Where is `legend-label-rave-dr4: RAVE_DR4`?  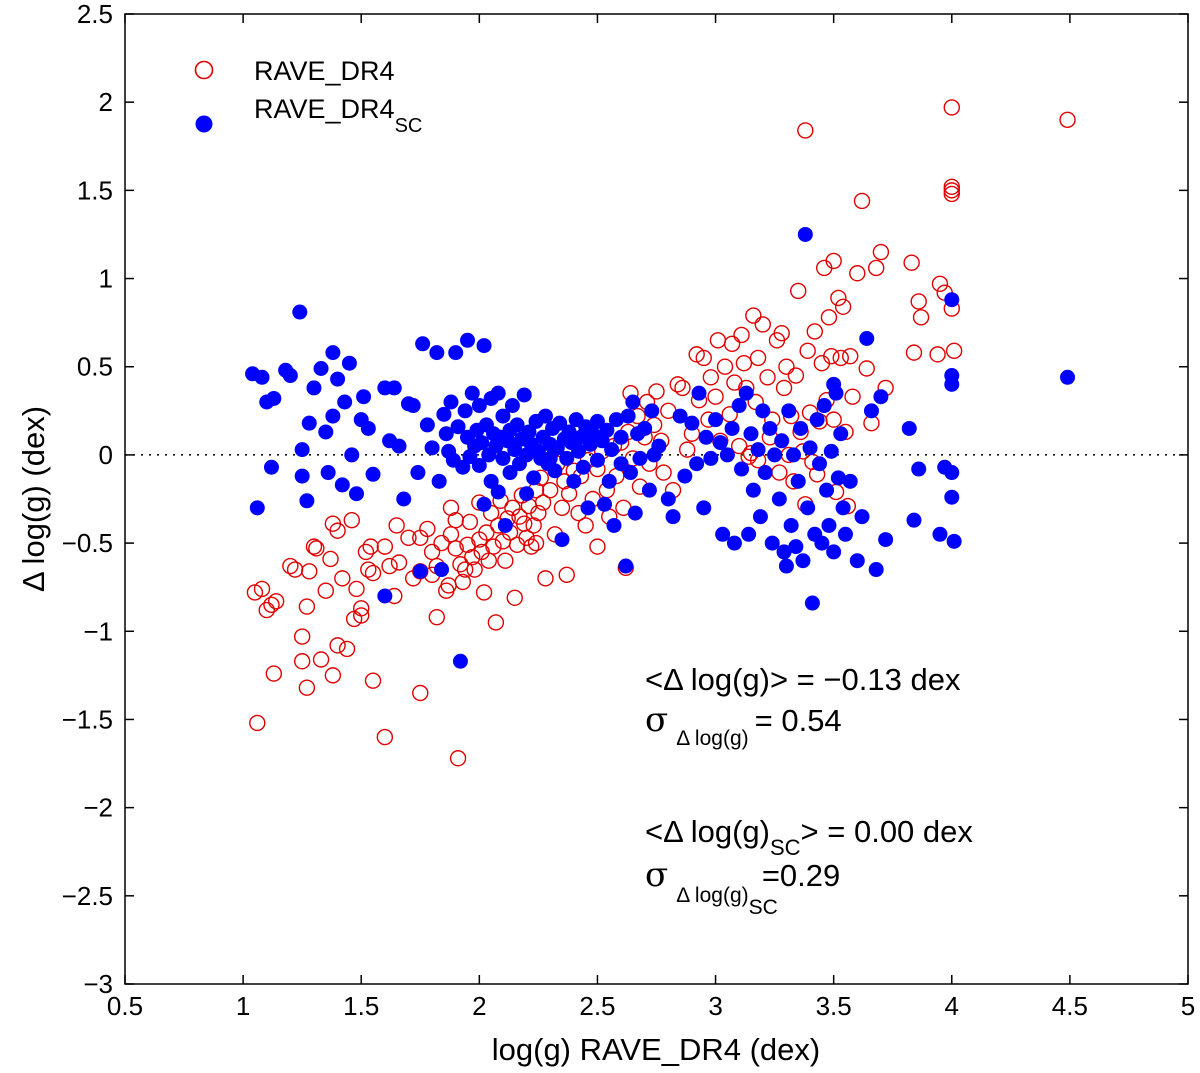
legend-label-rave-dr4: RAVE_DR4 is located at coordinates (324, 71).